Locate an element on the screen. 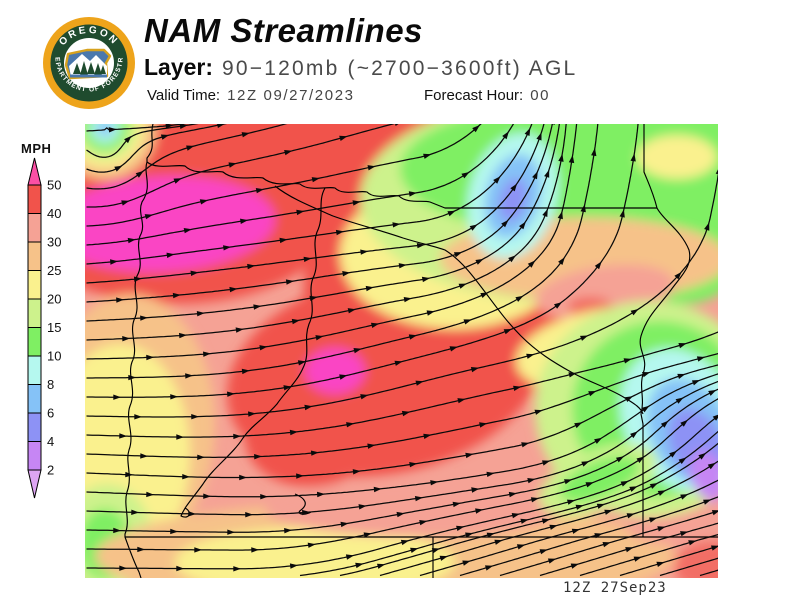 The height and width of the screenshot is (600, 800). legend-tick-label: 6 is located at coordinates (50, 413).